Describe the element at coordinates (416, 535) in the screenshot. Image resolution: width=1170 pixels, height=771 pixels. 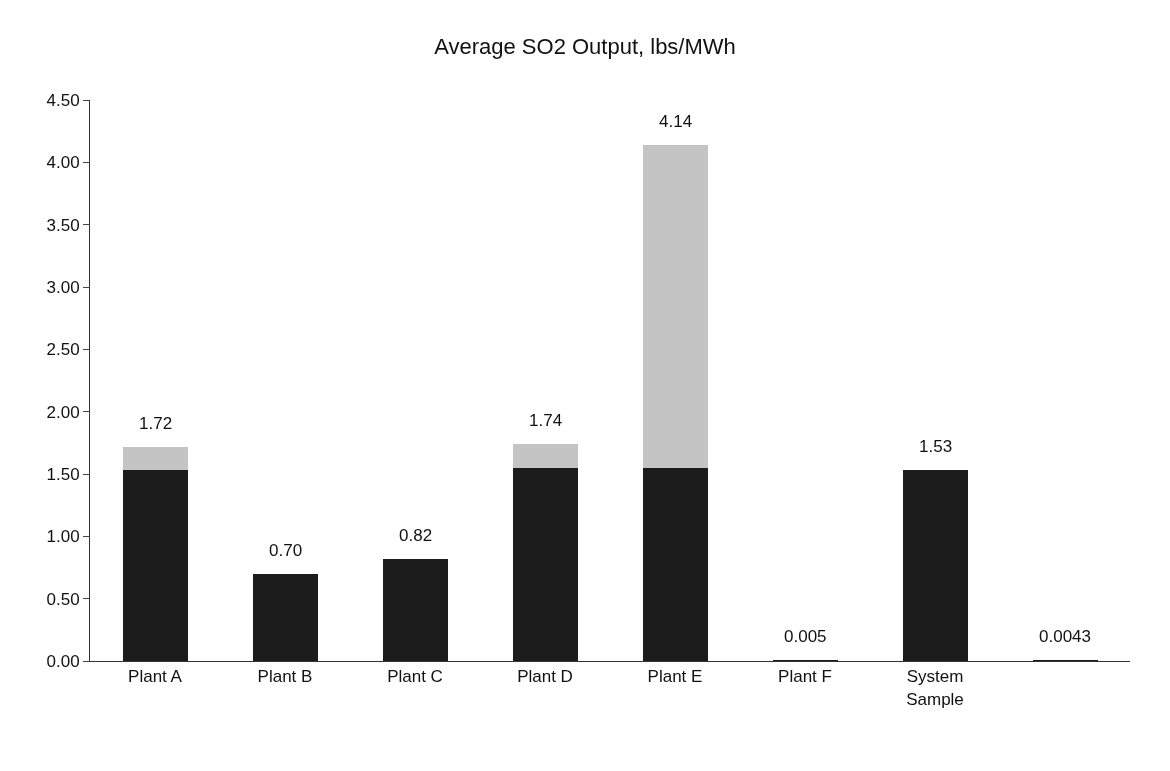
I see `total-label: 0.82` at that location.